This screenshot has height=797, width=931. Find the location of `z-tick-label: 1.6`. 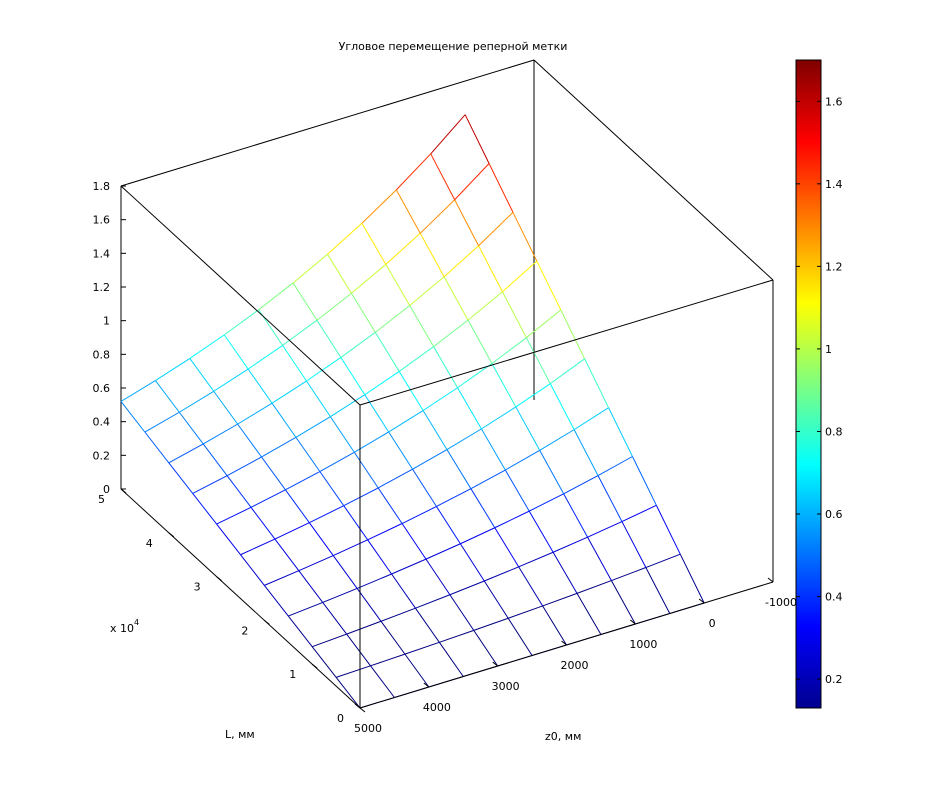

z-tick-label: 1.6 is located at coordinates (102, 220).